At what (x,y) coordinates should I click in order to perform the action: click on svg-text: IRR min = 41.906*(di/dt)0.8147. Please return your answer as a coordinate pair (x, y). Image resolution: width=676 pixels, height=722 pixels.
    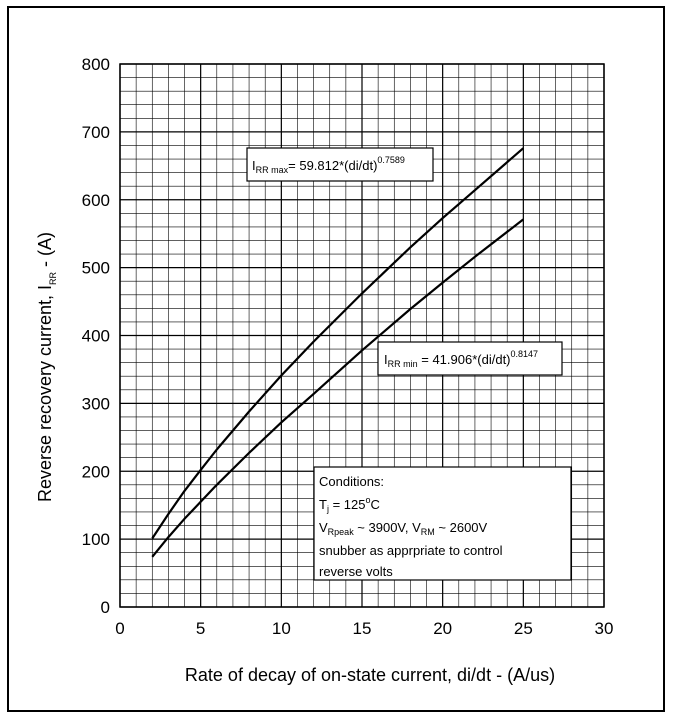
    Looking at the image, I should click on (461, 359).